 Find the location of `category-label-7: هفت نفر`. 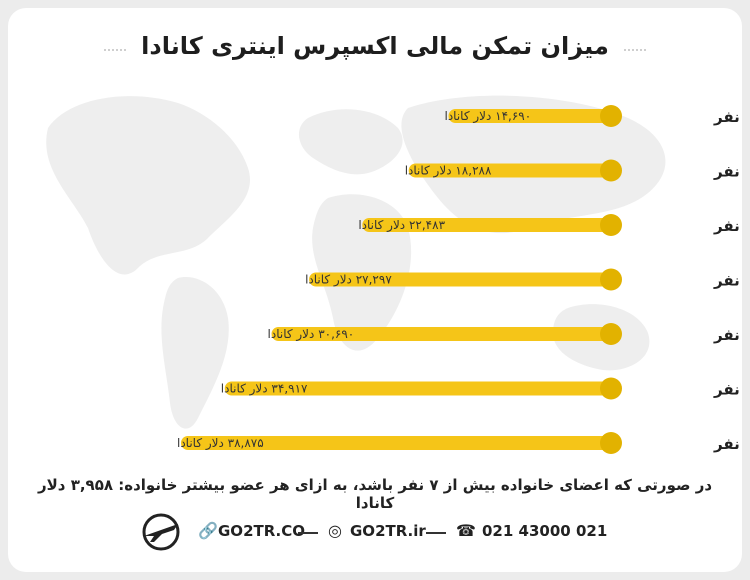

category-label-7: هفت نفر is located at coordinates (727, 444).